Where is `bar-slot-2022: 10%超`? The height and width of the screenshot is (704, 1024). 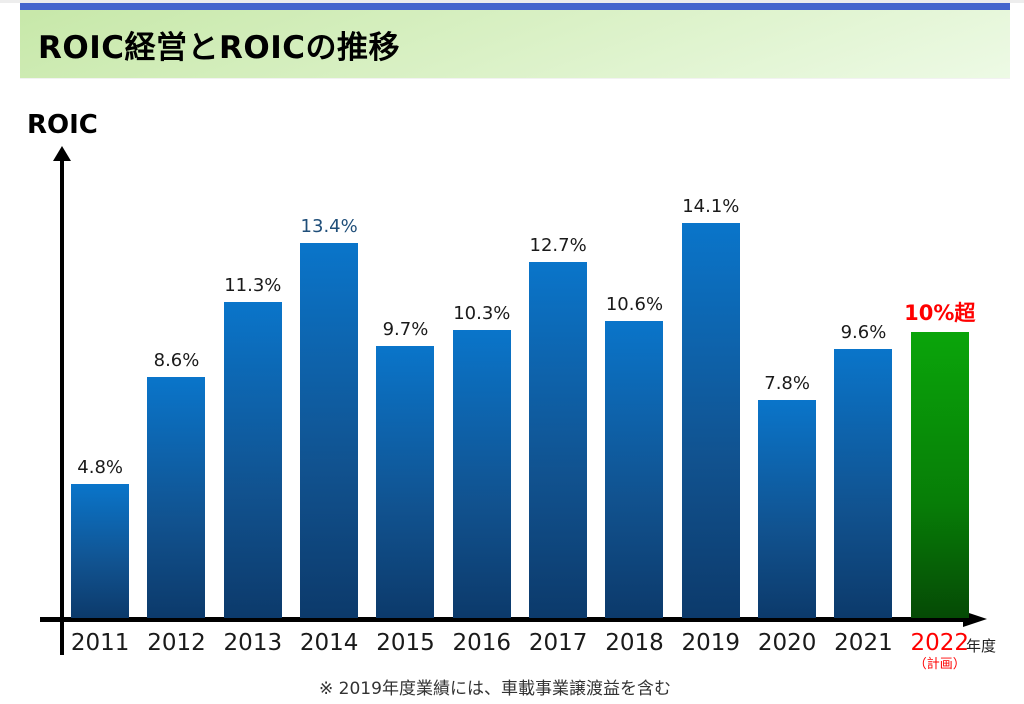
bar-slot-2022: 10%超 is located at coordinates (940, 368).